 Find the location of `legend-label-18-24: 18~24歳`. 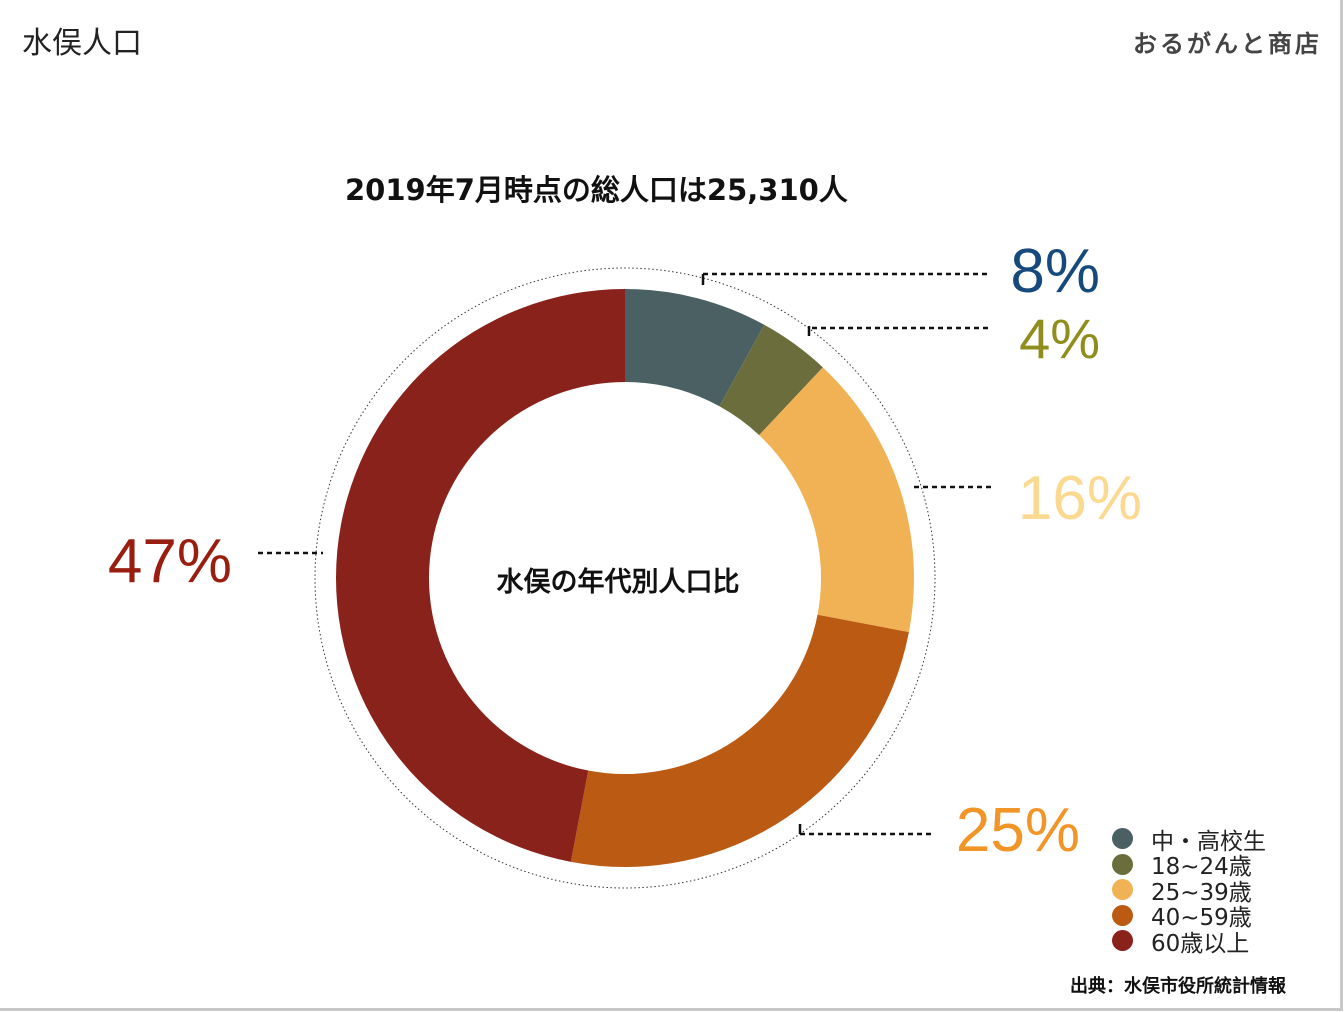

legend-label-18-24: 18~24歳 is located at coordinates (1201, 867).